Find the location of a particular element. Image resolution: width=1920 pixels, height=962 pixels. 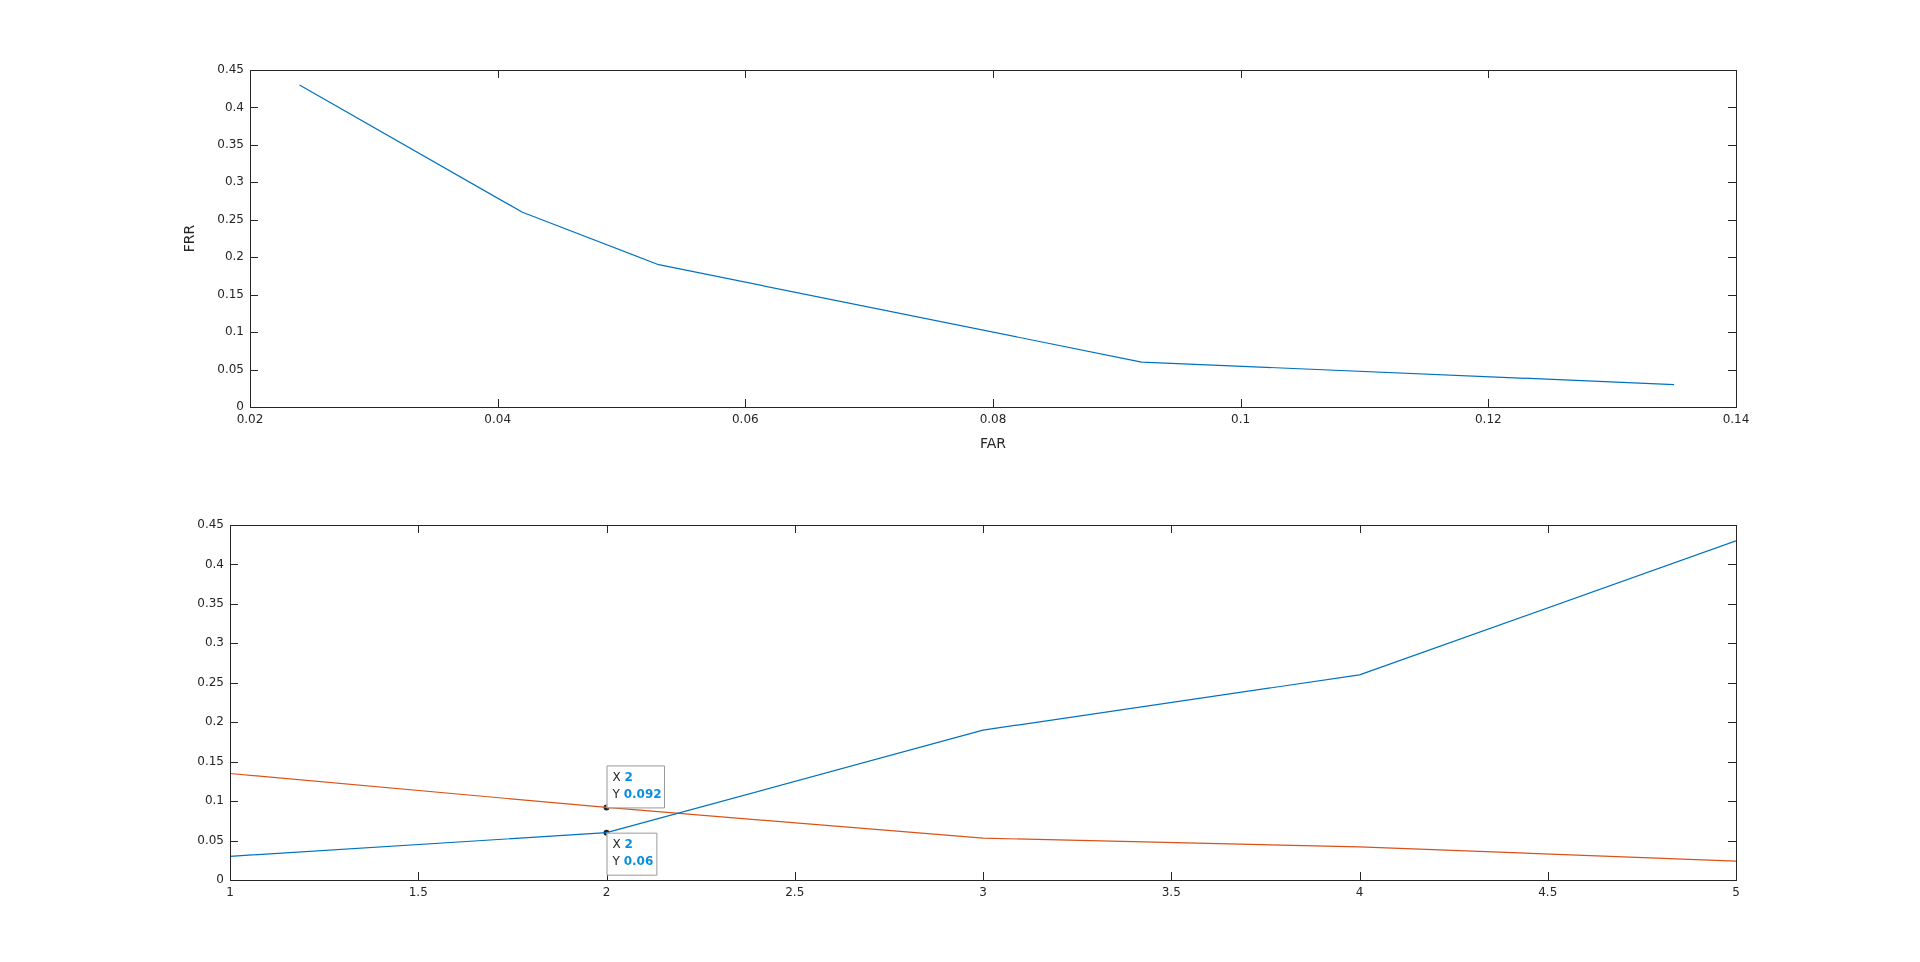

x-tick-label: 1.5 is located at coordinates (418, 892).